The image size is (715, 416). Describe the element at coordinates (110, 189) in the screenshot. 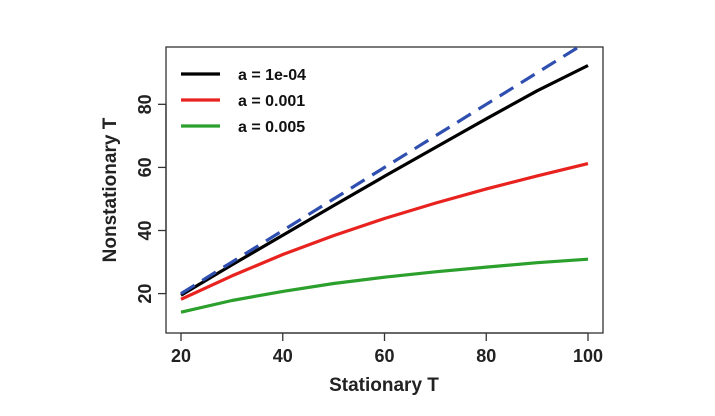

I see `y-axis-title: Nonstationary T` at that location.